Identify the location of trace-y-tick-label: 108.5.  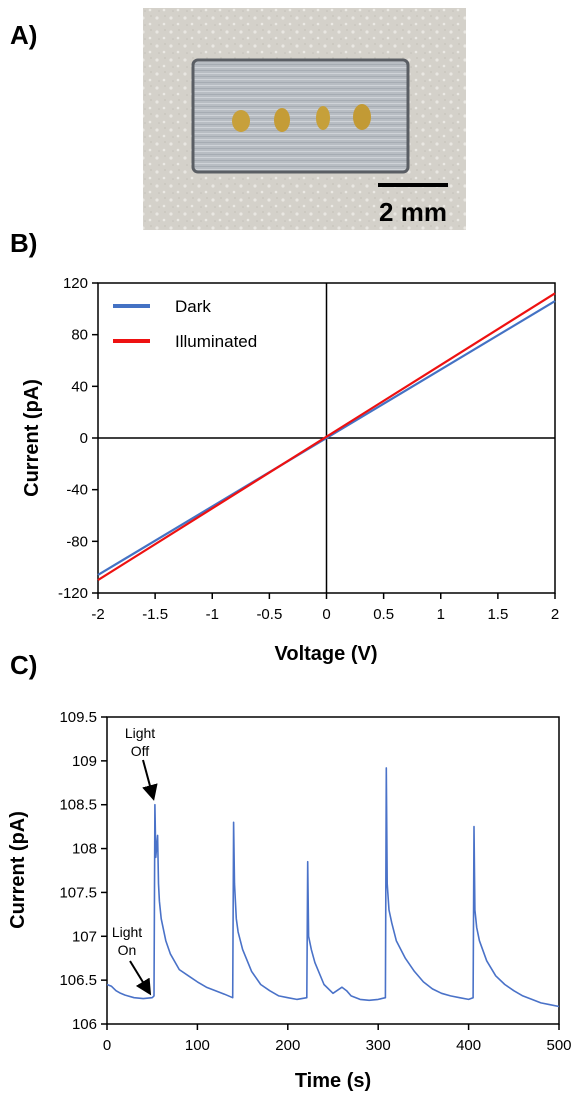
(78, 805).